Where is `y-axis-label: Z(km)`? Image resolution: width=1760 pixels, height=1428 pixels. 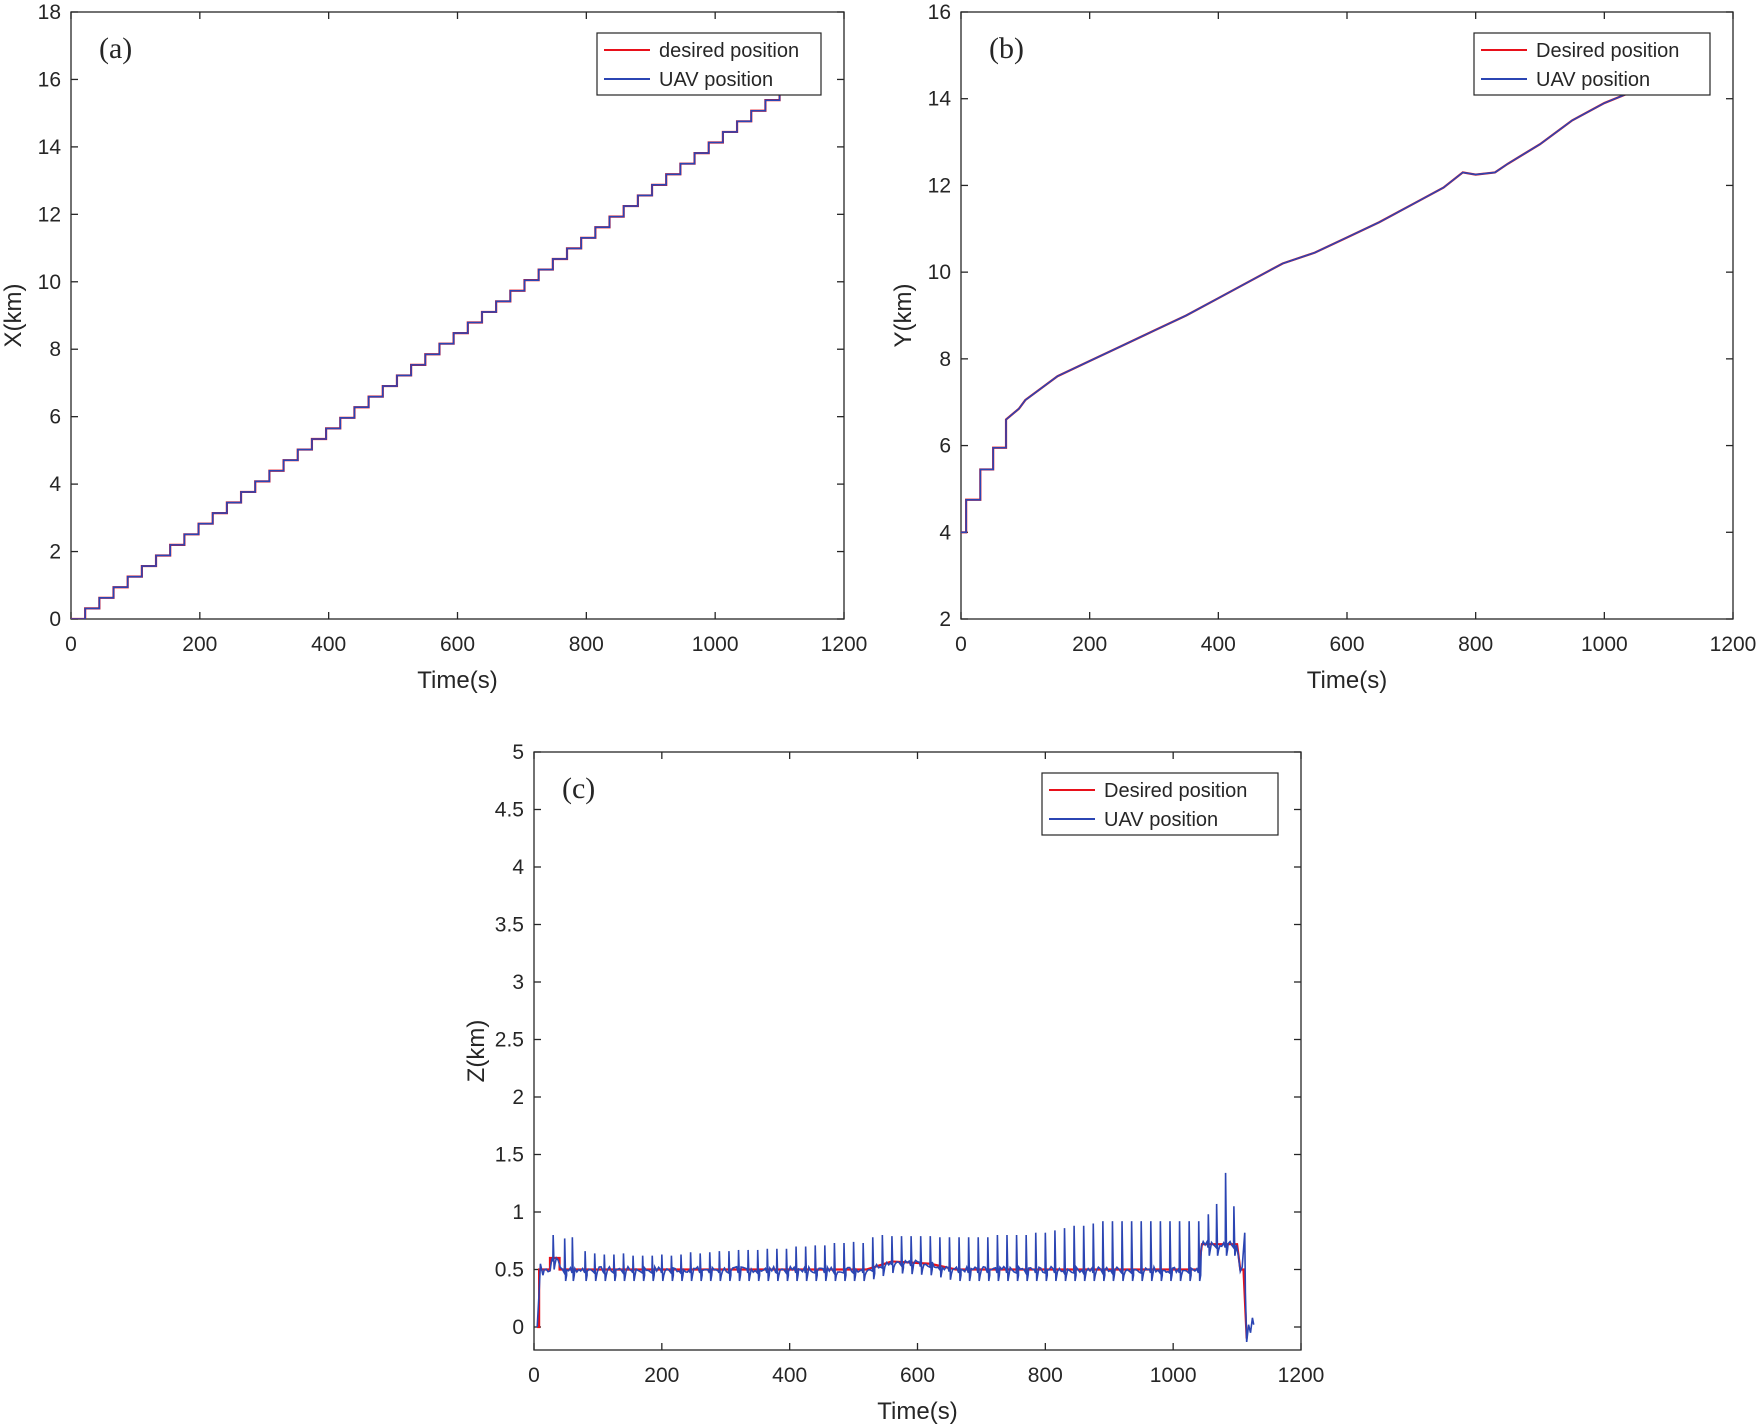 y-axis-label: Z(km) is located at coordinates (476, 1051).